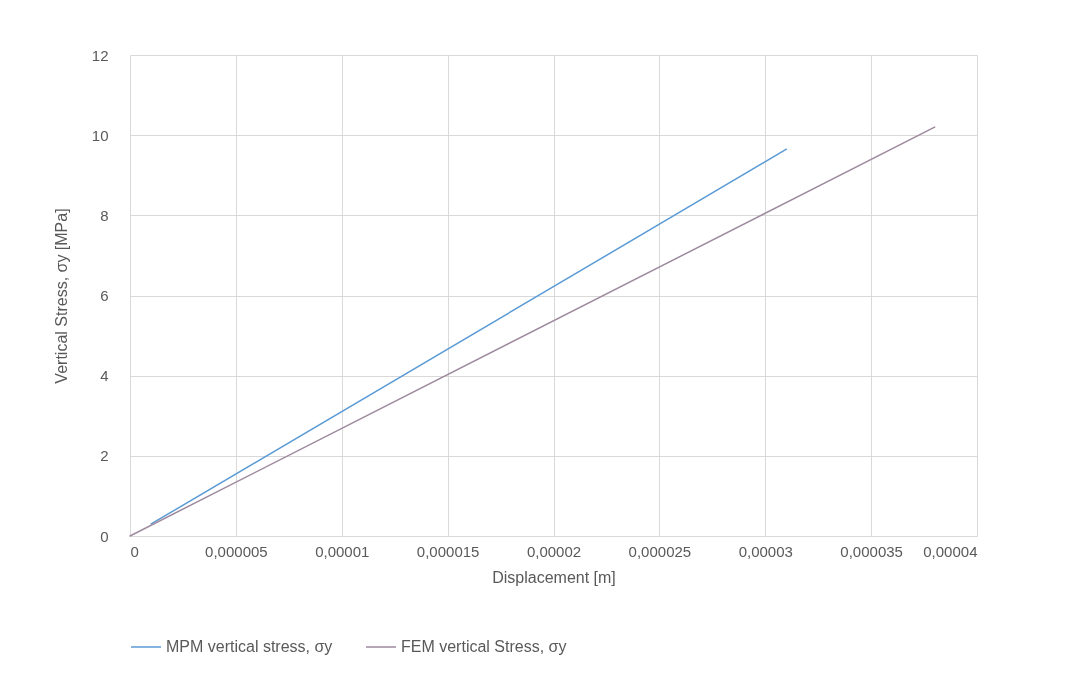 The image size is (1080, 675). What do you see at coordinates (104, 456) in the screenshot?
I see `y-tick-label: 2` at bounding box center [104, 456].